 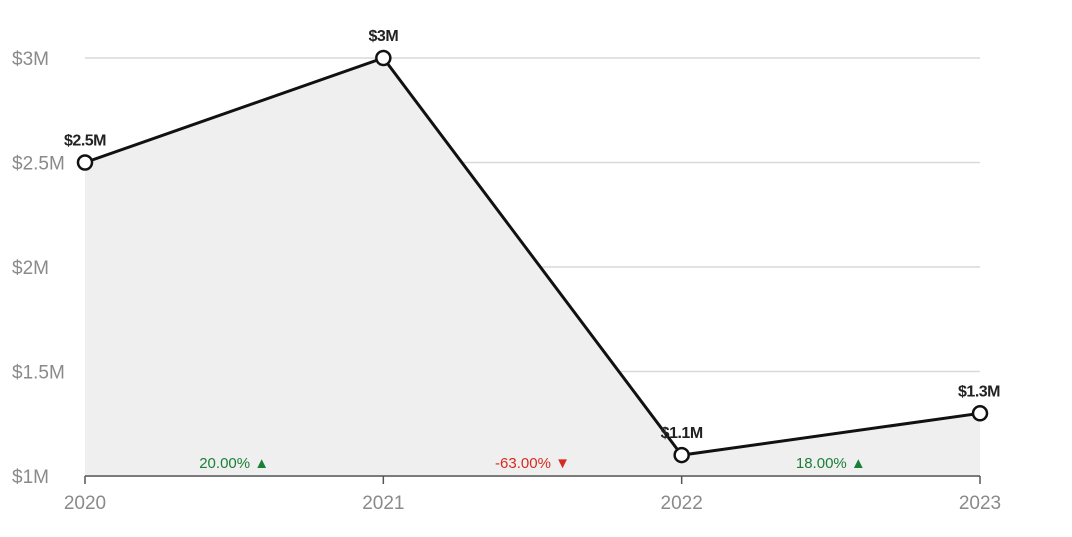 What do you see at coordinates (234, 463) in the screenshot?
I see `change-label-up: 20.00% ▲` at bounding box center [234, 463].